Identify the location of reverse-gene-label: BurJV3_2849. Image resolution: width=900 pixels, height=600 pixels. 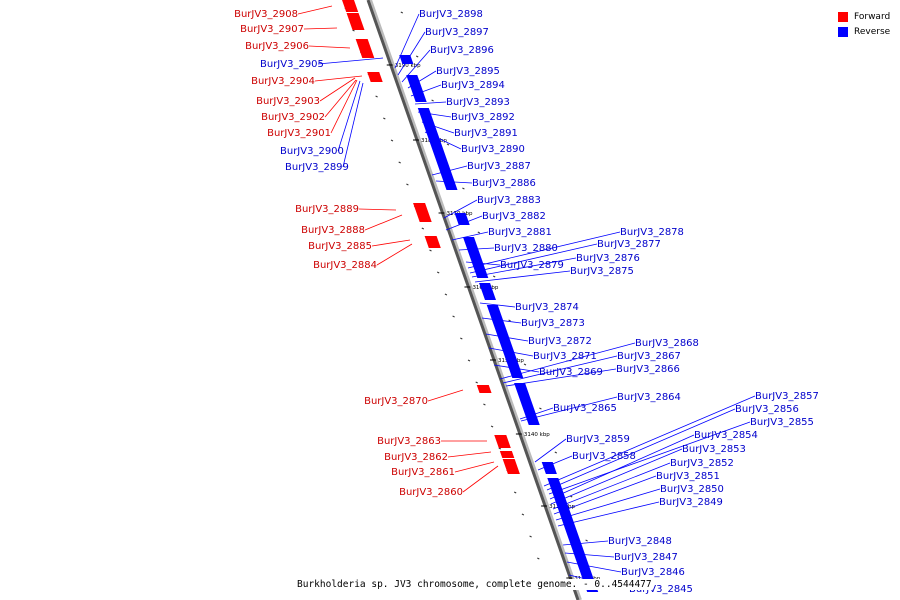
(691, 502).